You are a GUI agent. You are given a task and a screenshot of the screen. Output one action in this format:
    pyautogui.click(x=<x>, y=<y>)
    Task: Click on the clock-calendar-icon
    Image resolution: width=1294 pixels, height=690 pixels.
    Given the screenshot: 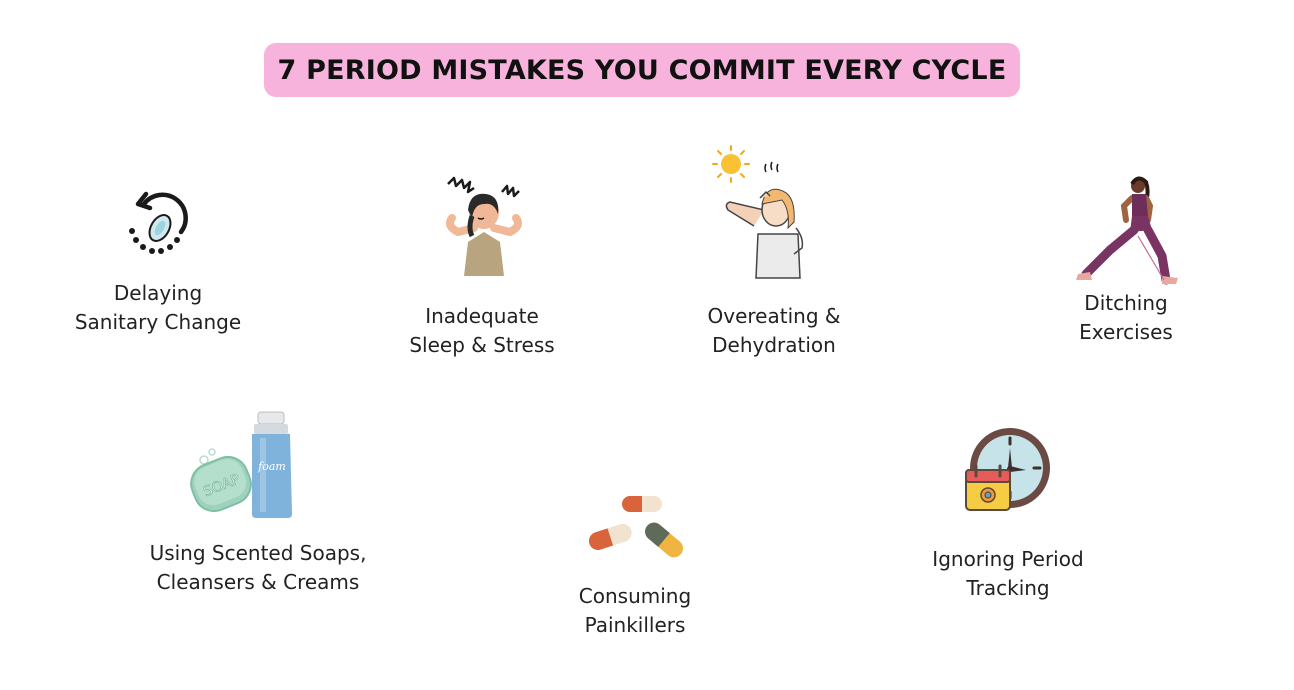 What is the action you would take?
    pyautogui.click(x=1007, y=469)
    